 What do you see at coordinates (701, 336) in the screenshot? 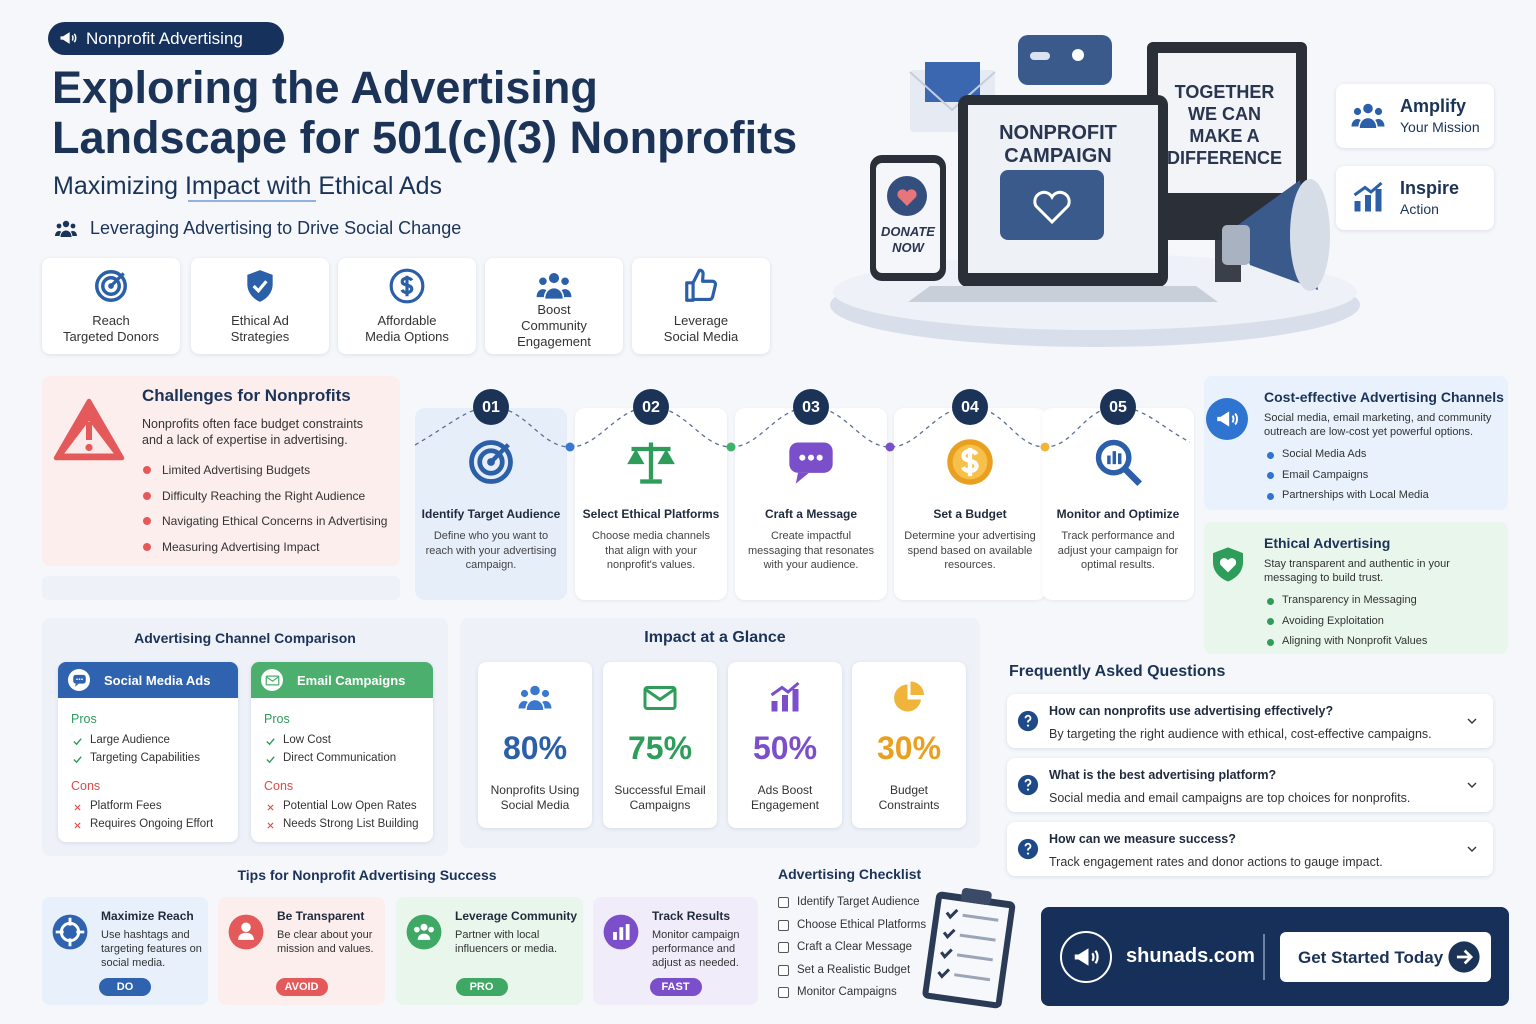
I see `feature-label: Social Media` at bounding box center [701, 336].